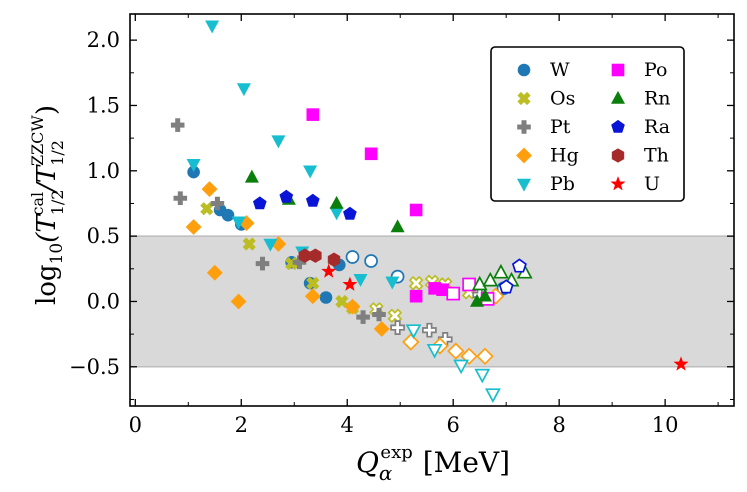 This screenshot has width=747, height=492. What do you see at coordinates (639, 70) in the screenshot?
I see `legend-entry-po: Po` at bounding box center [639, 70].